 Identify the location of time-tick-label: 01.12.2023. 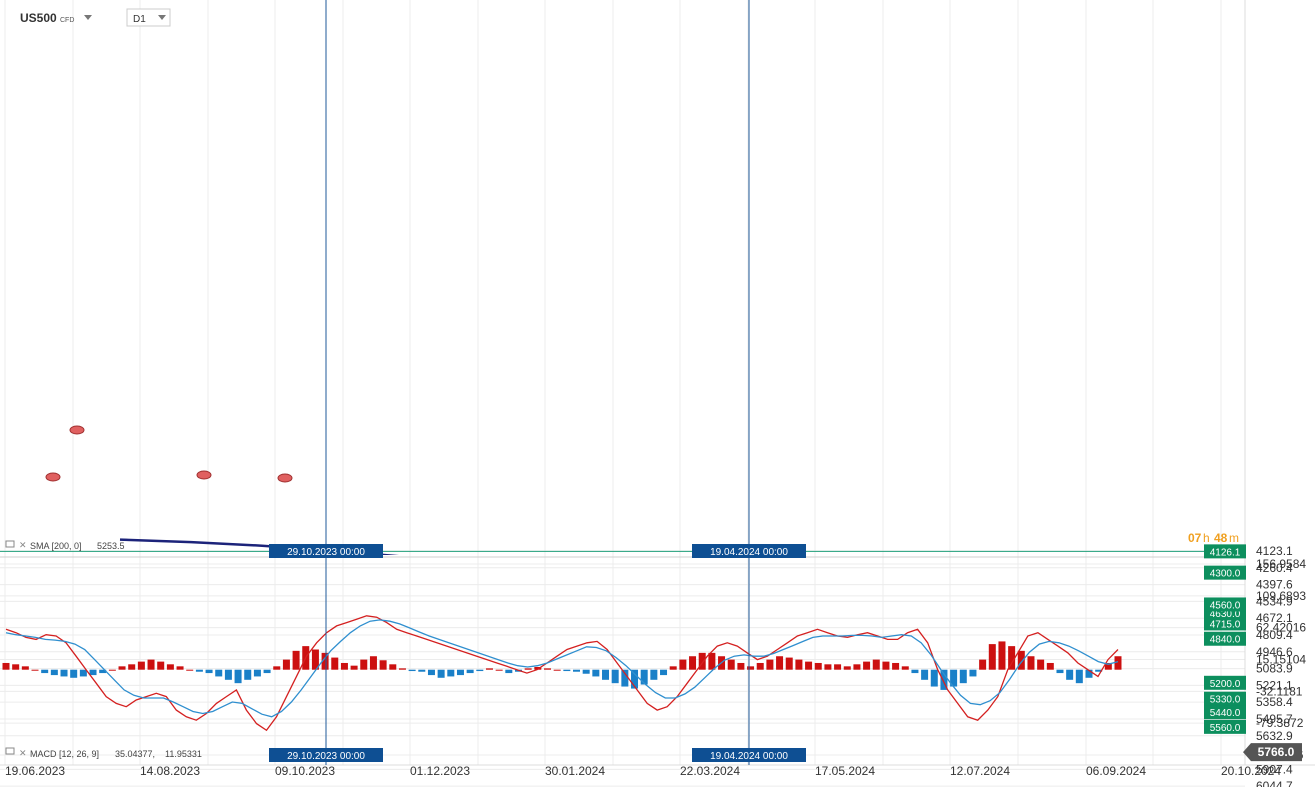
(440, 771).